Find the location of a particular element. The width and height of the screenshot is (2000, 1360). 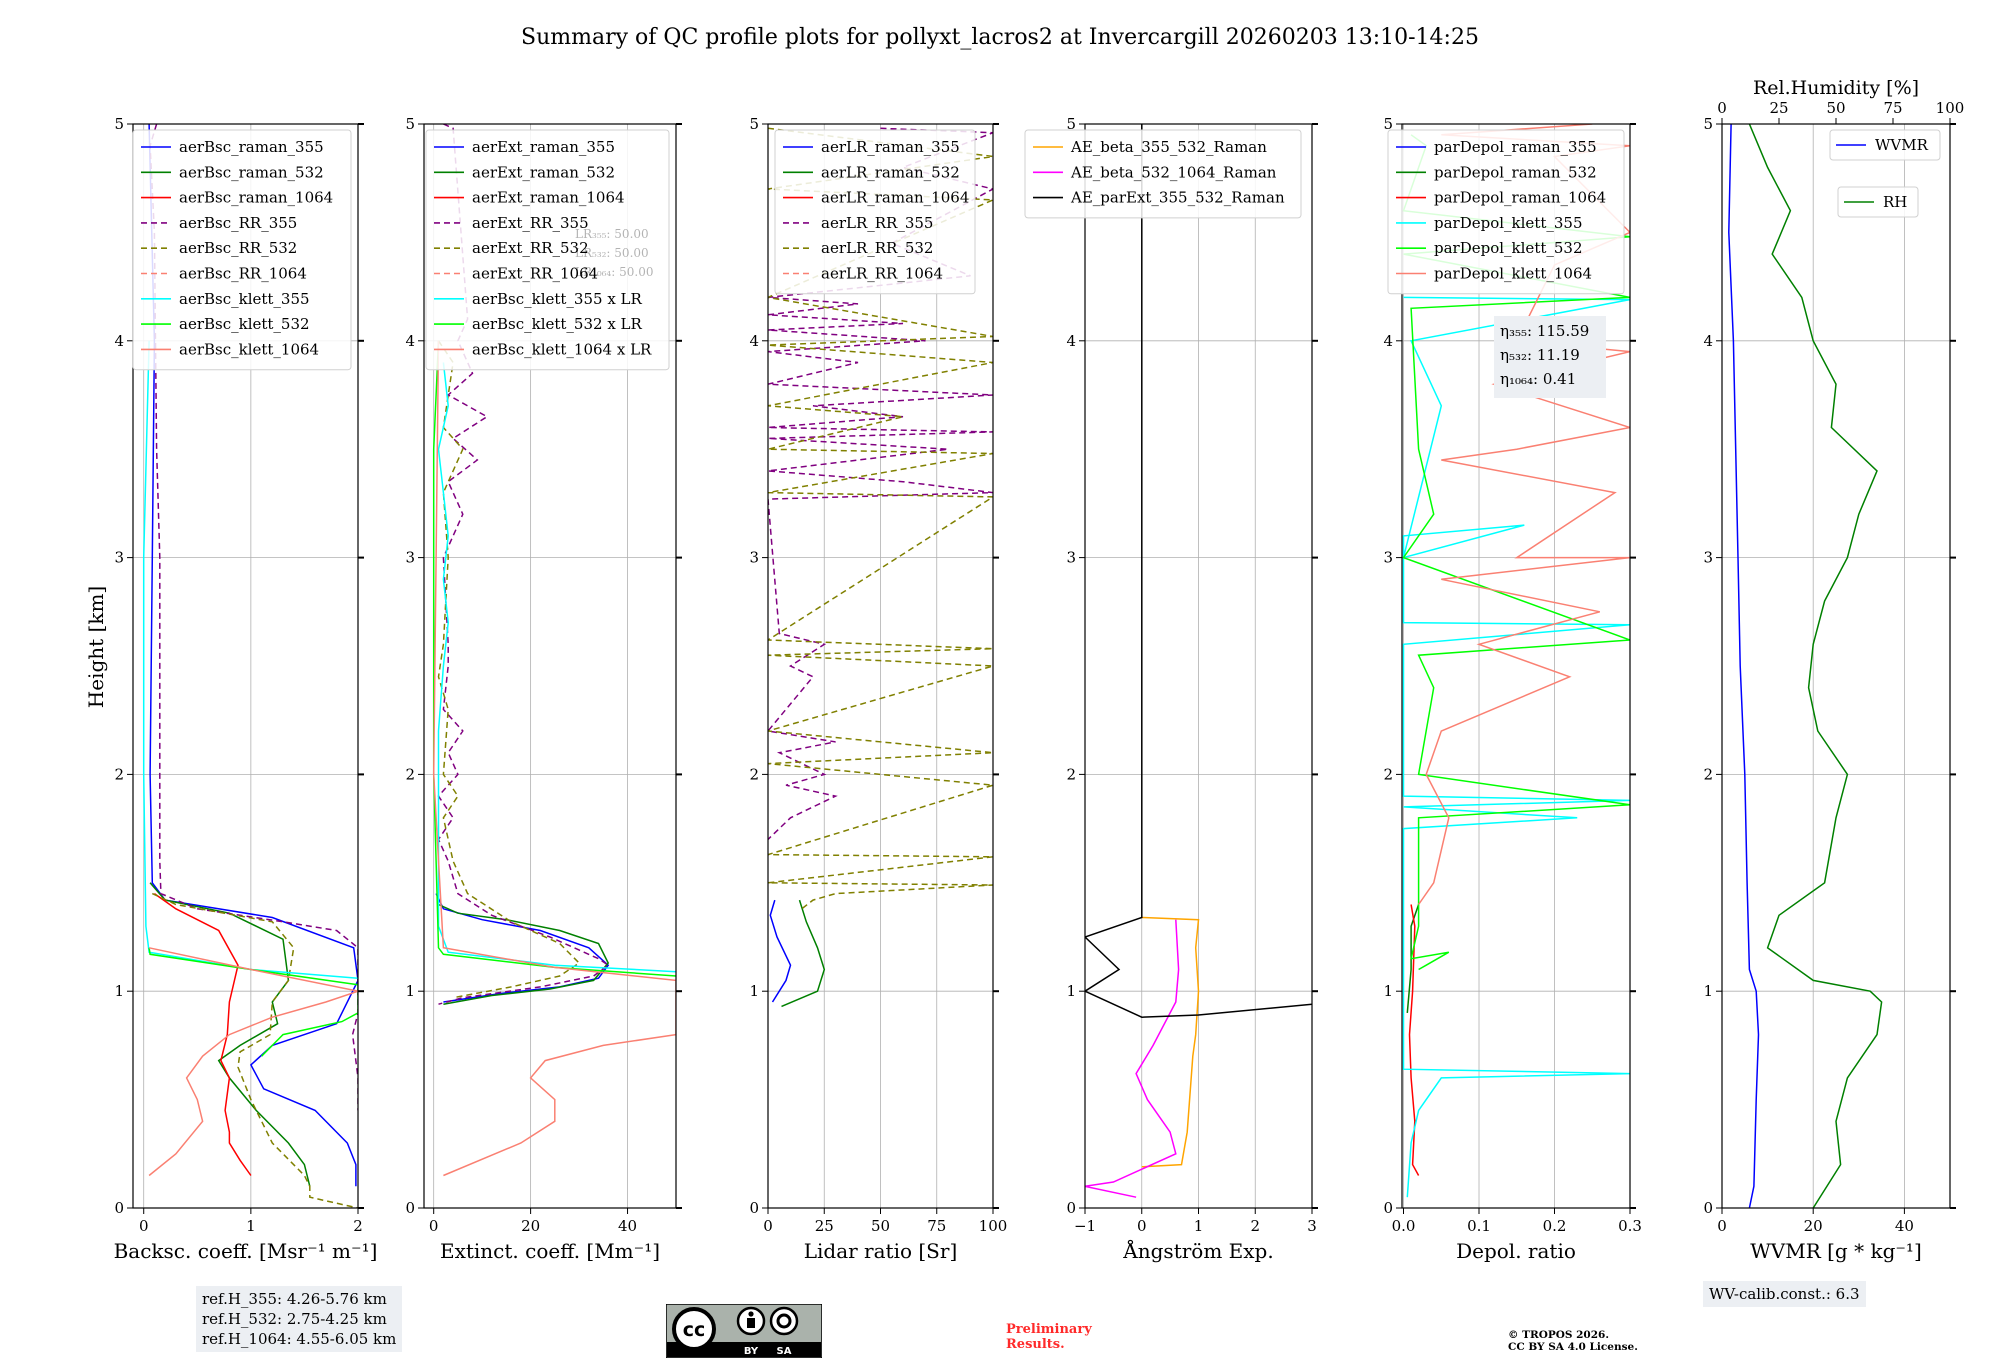

angstrom-grid is located at coordinates (1198, 666).